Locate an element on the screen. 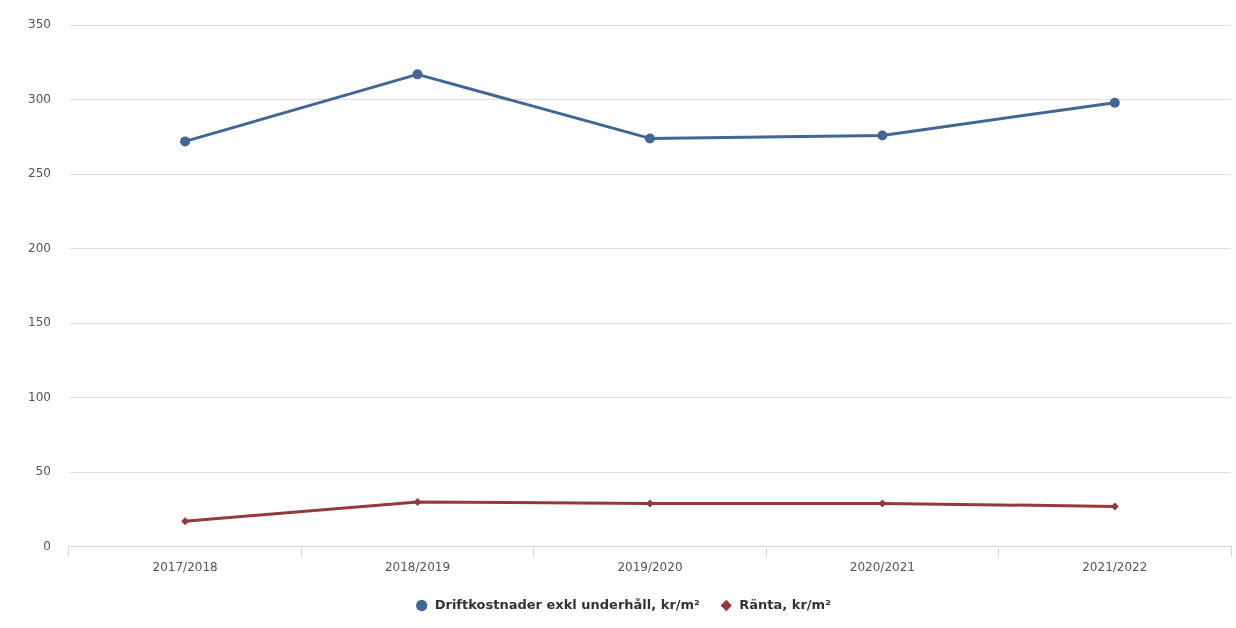  legend-label: Ränta, kr/m² is located at coordinates (785, 604).